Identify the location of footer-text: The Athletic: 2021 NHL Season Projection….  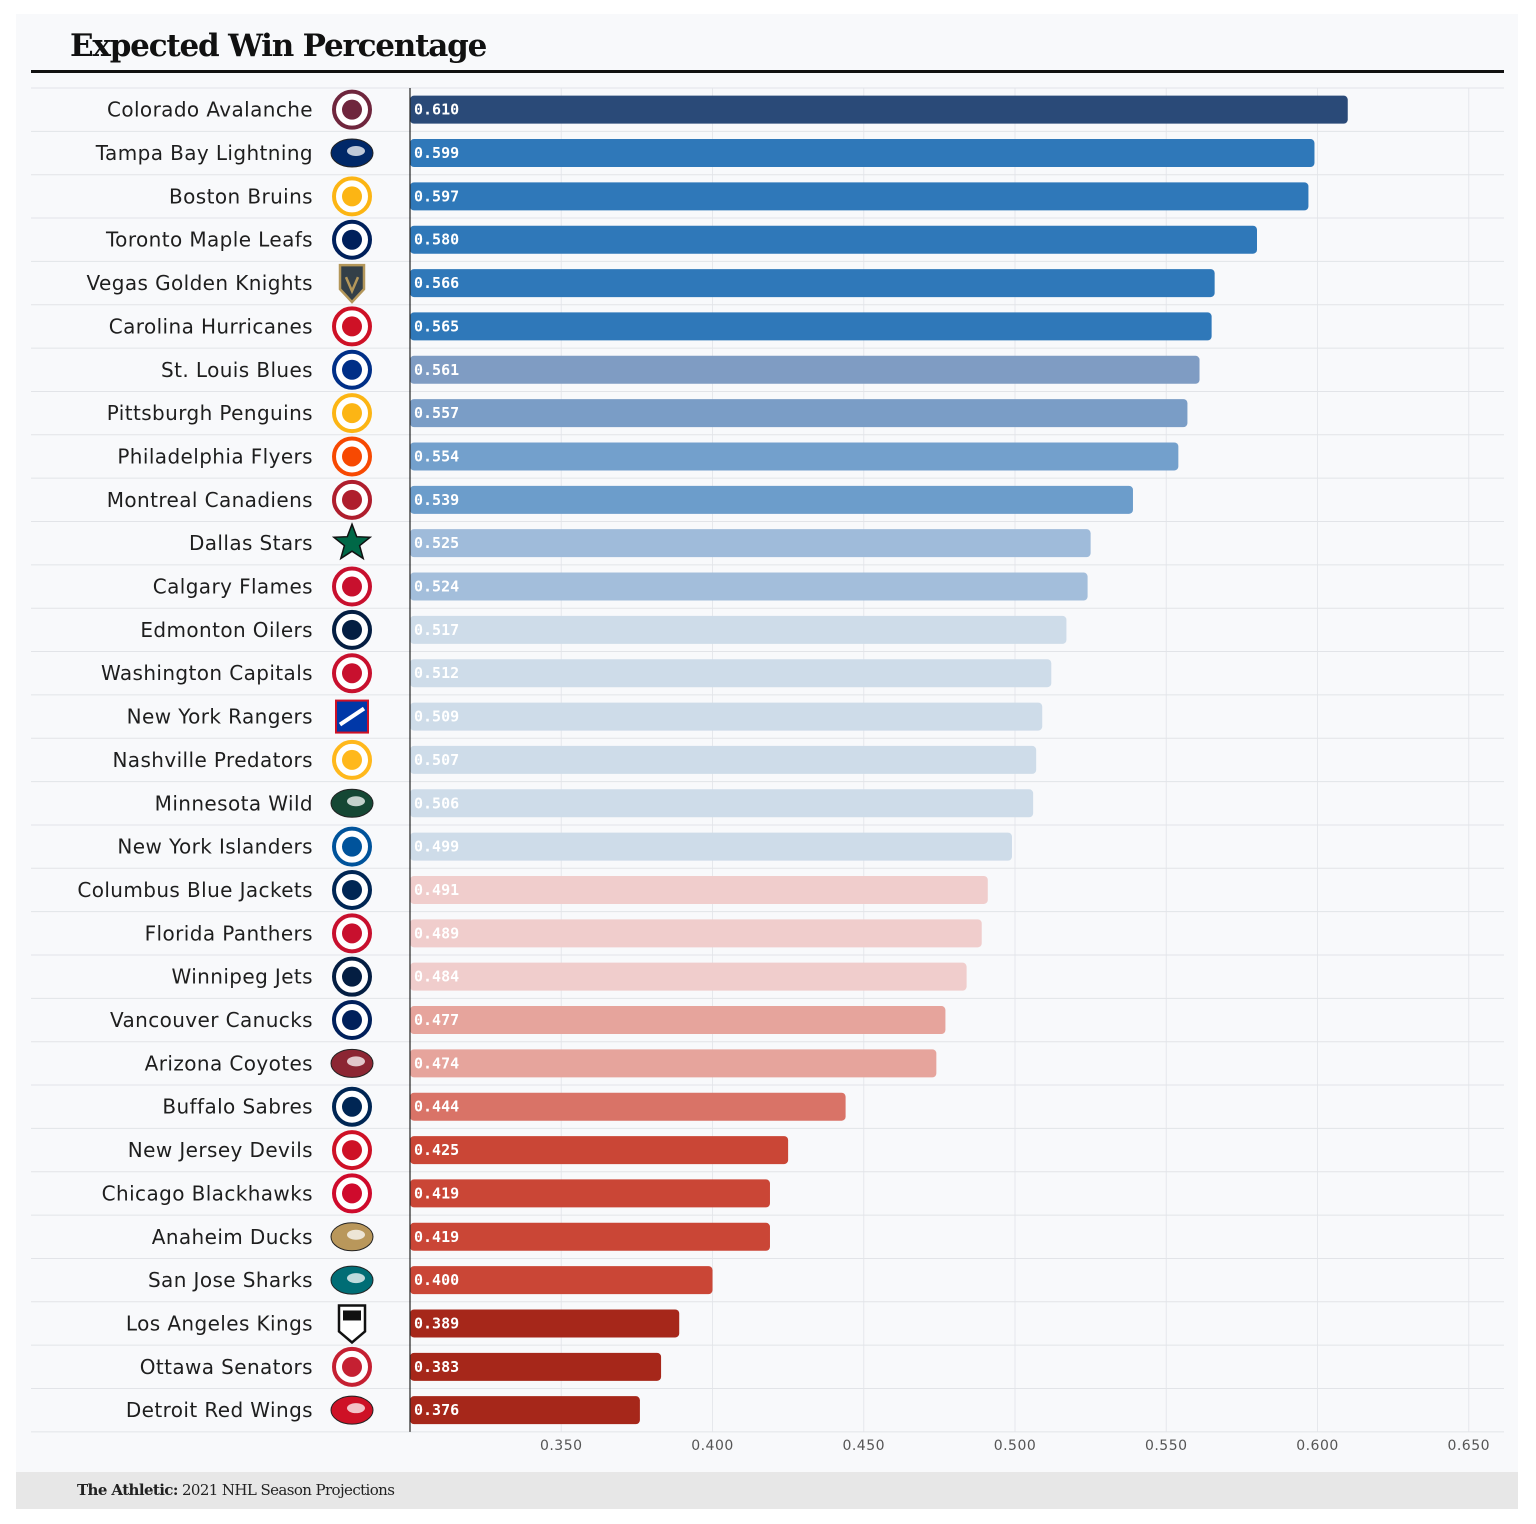
(236, 1490).